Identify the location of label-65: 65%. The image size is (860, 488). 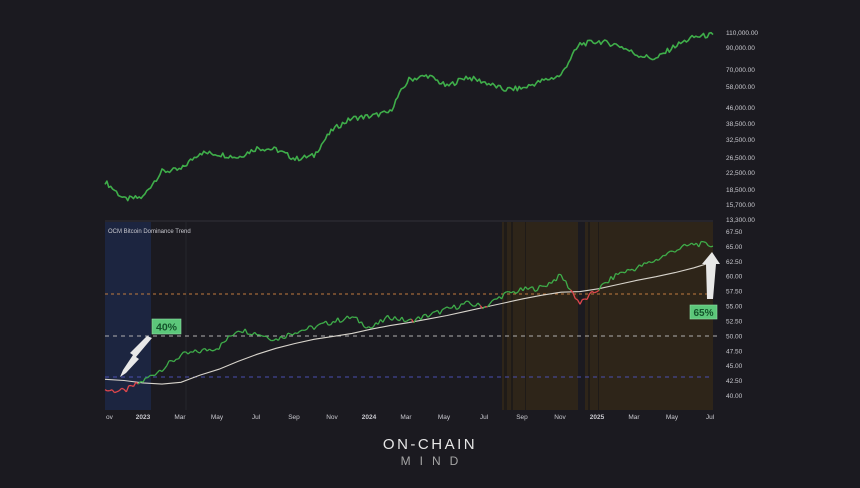
(703, 312).